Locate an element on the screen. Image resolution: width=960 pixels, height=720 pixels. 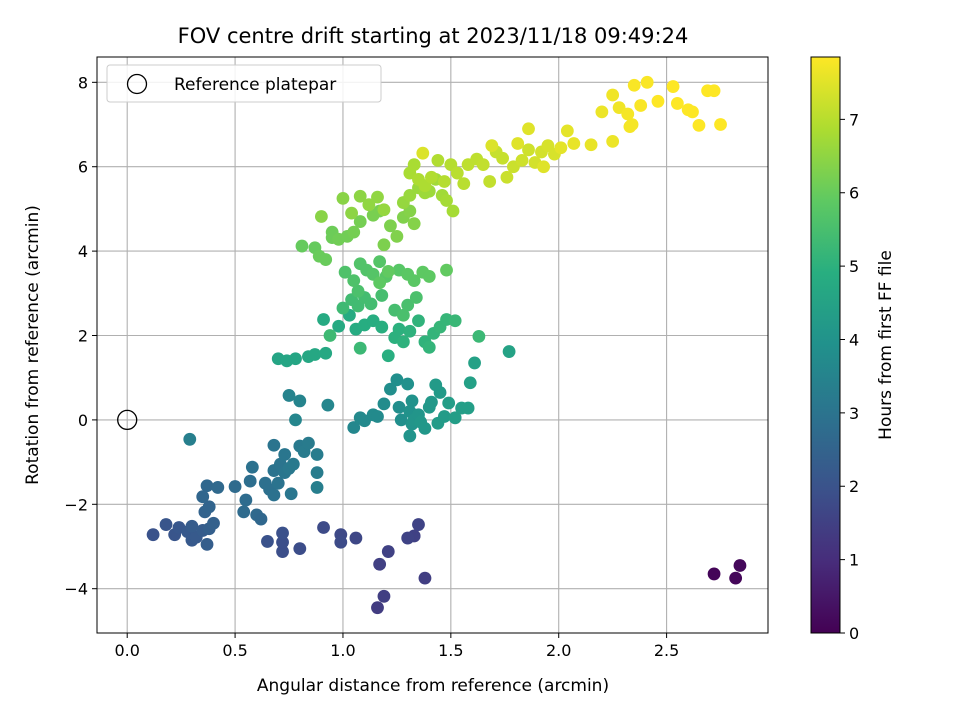
y-tick-label: −2 is located at coordinates (76, 504).